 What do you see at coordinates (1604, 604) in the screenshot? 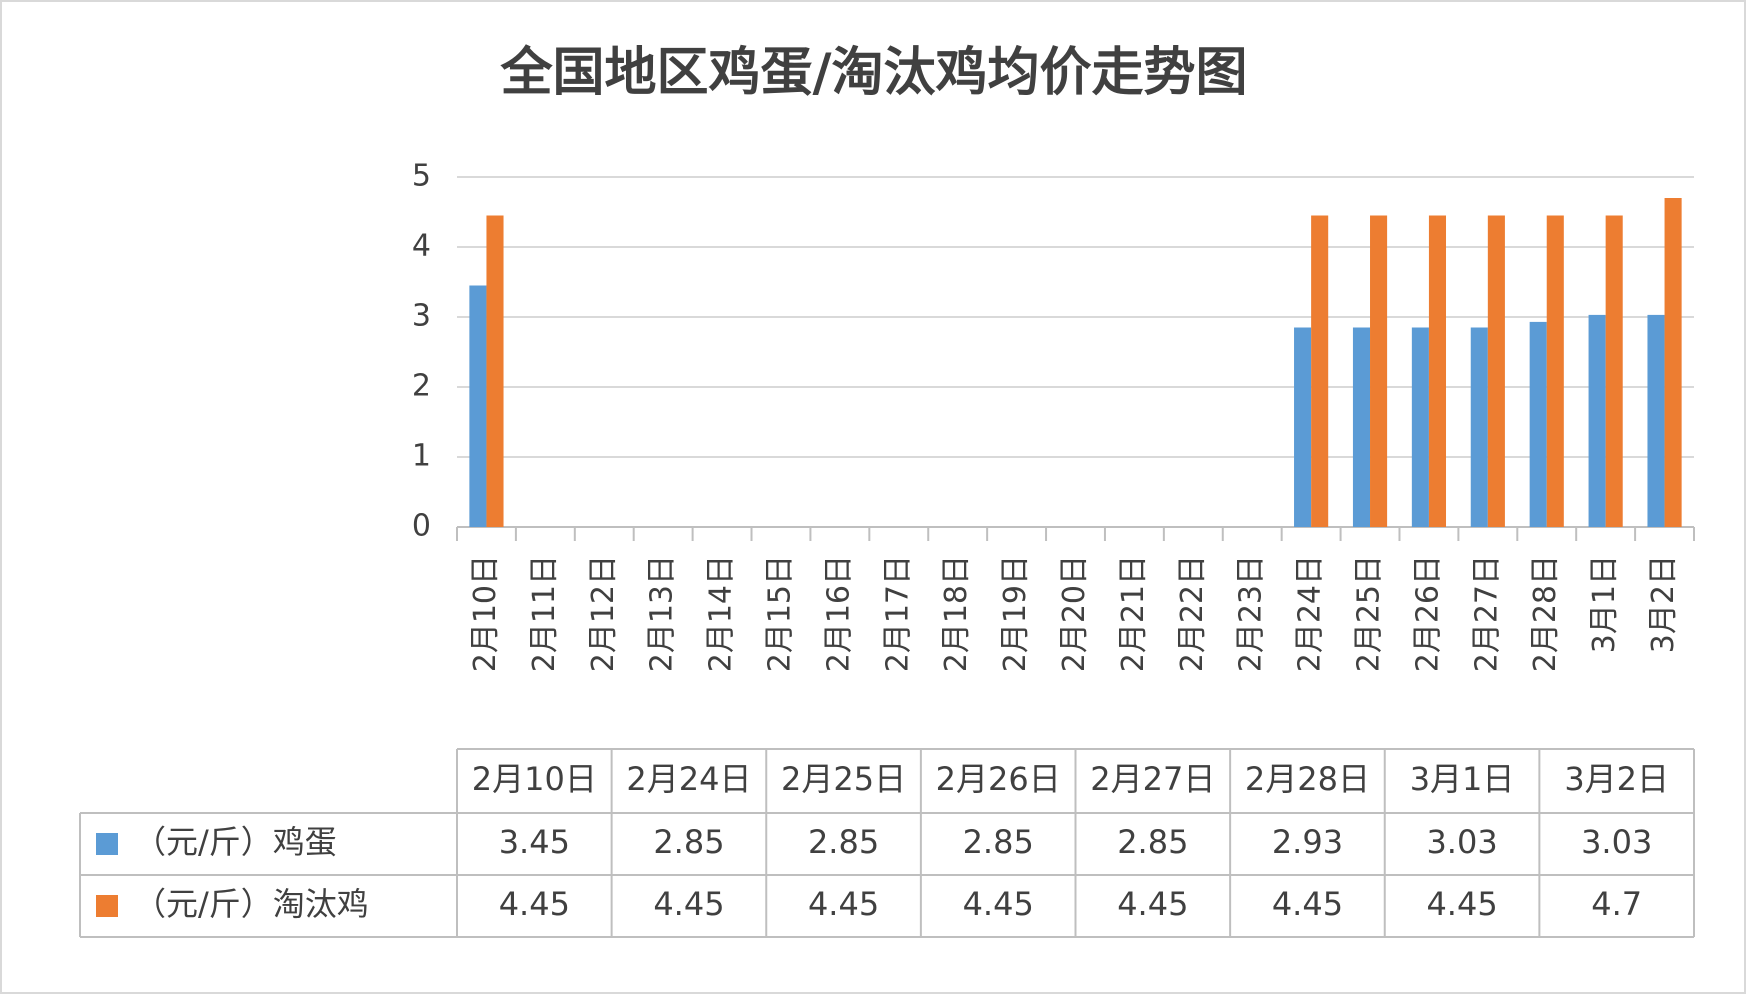
I see `x-tick-label: 3月1日` at bounding box center [1604, 604].